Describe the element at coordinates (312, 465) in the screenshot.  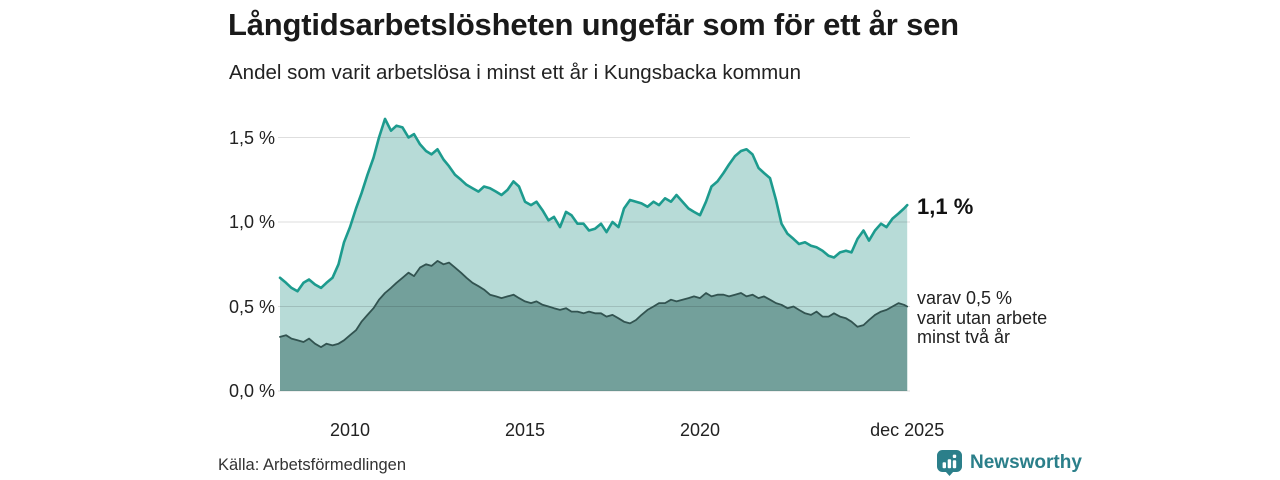
I see `source-credit: Källa: Arbetsförmedlingen` at that location.